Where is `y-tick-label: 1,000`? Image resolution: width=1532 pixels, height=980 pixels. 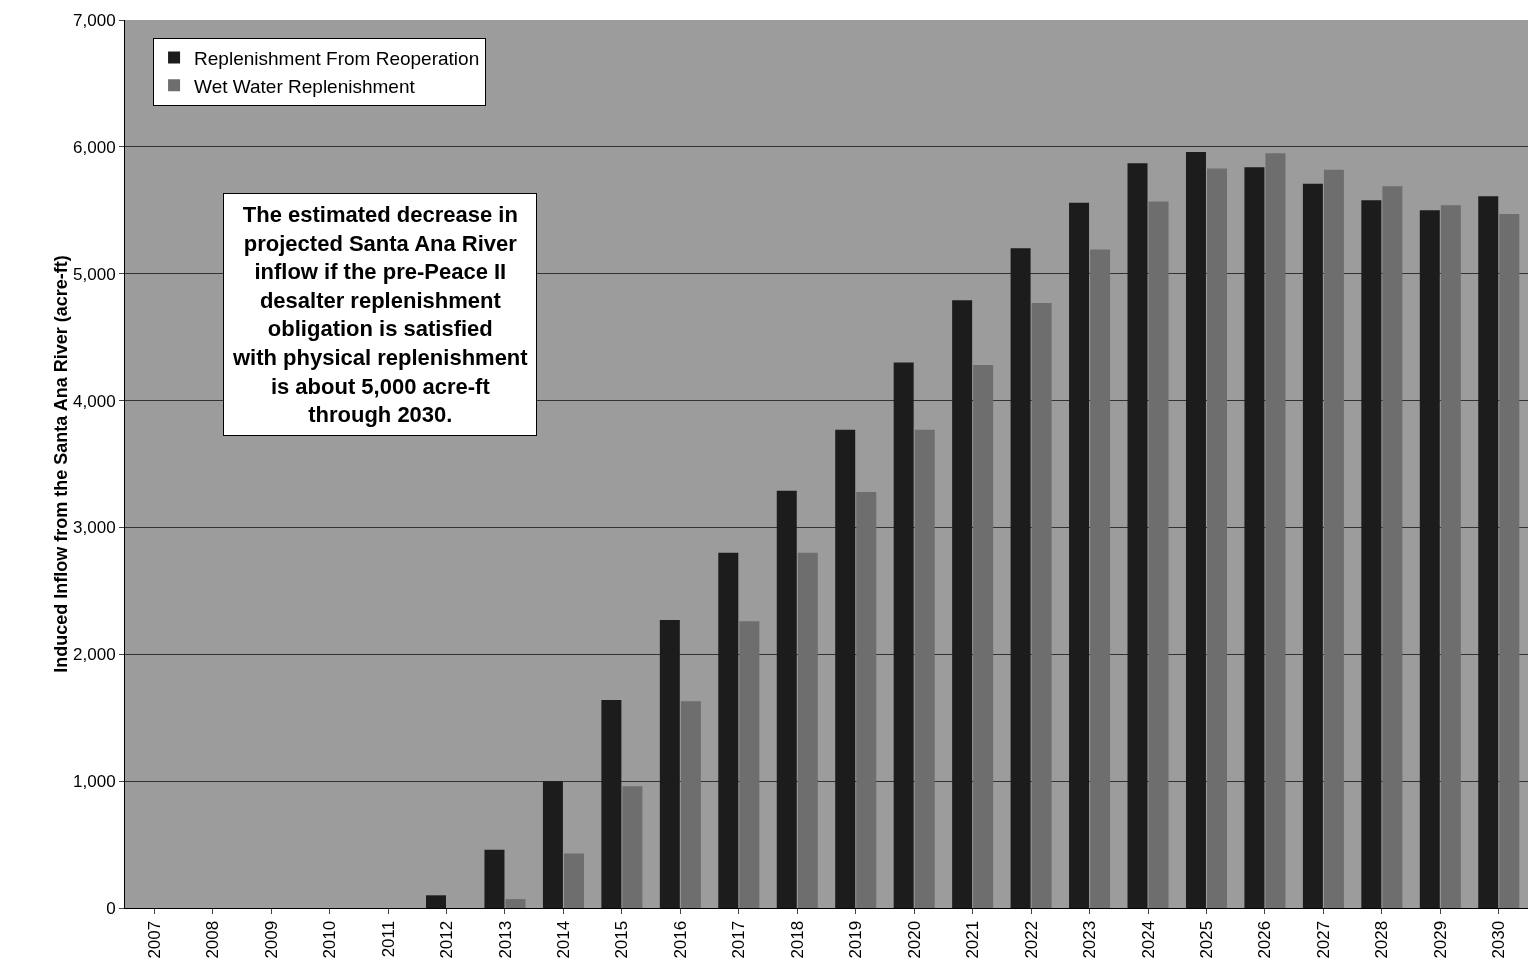 y-tick-label: 1,000 is located at coordinates (94, 782).